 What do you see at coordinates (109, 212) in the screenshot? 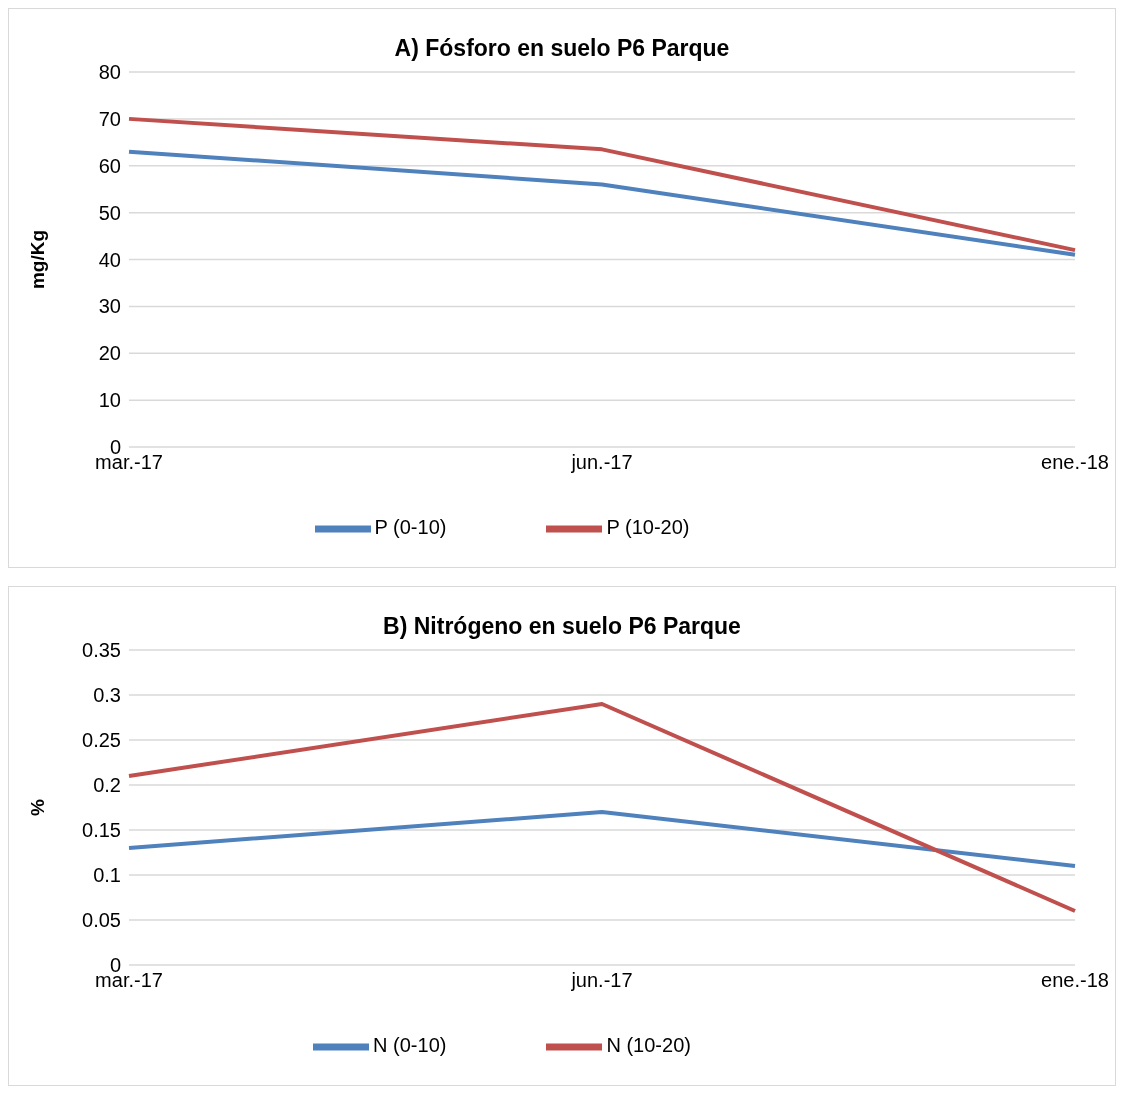
I see `y-tick-label: 50` at bounding box center [109, 212].